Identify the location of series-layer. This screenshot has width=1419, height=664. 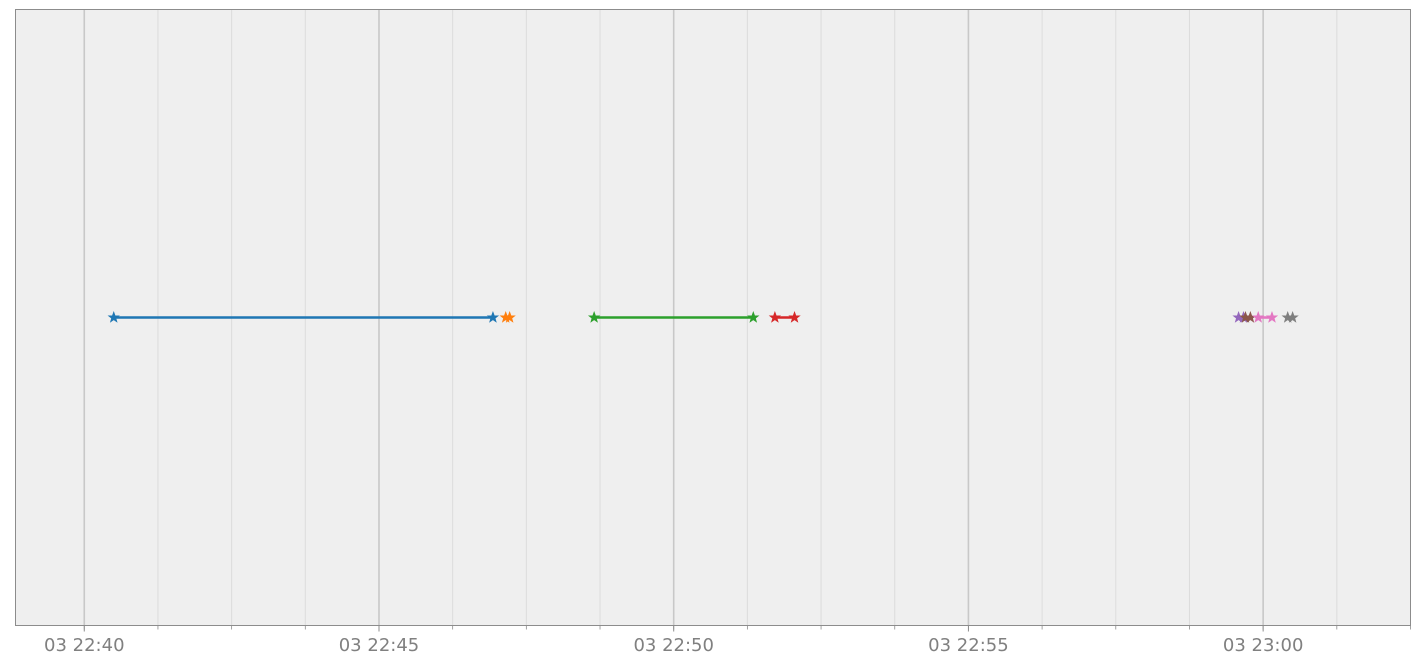
(703, 317).